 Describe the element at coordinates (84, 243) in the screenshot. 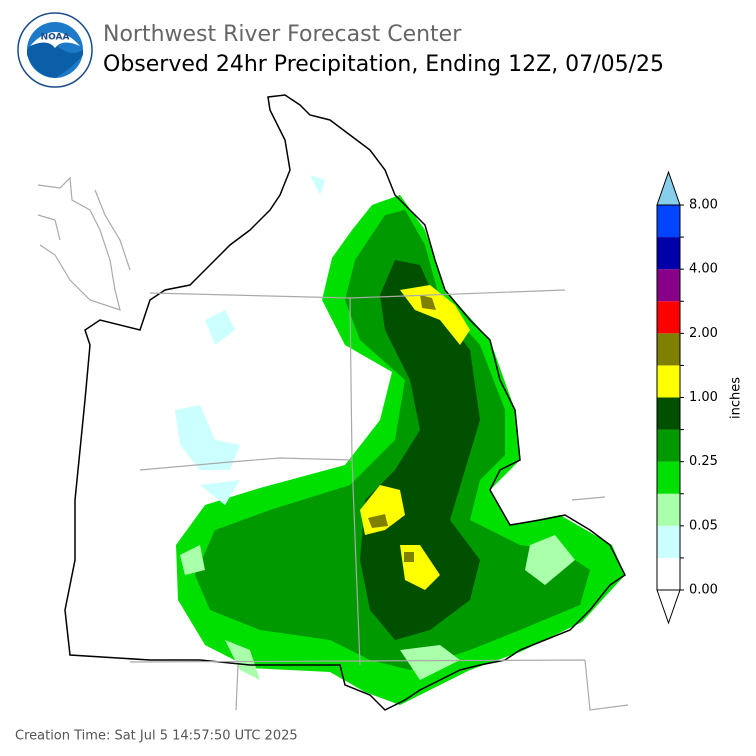

I see `coastline` at that location.